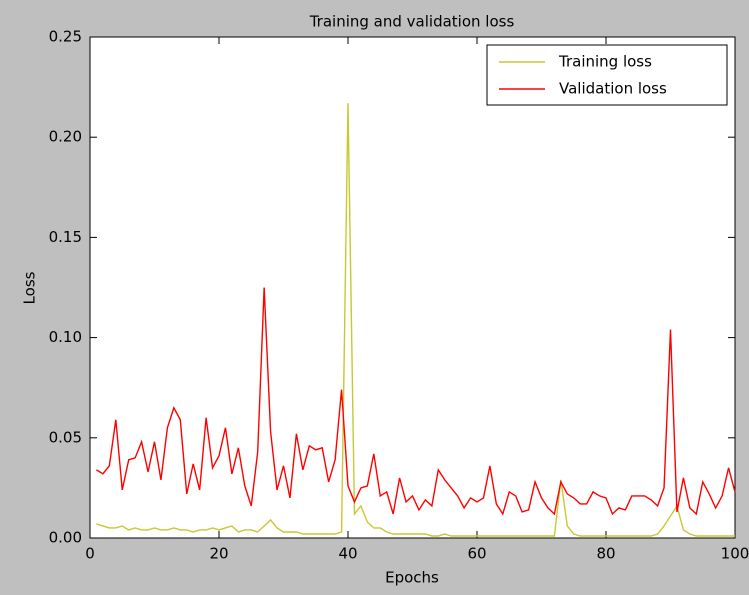  I want to click on y-tick-label: 0.20, so click(65, 137).